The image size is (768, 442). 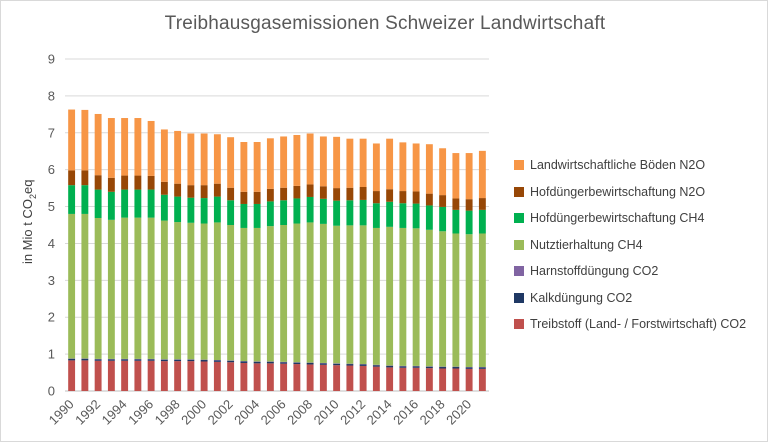 I want to click on legend-item: Harnstoffdüngung CO2, so click(x=639, y=271).